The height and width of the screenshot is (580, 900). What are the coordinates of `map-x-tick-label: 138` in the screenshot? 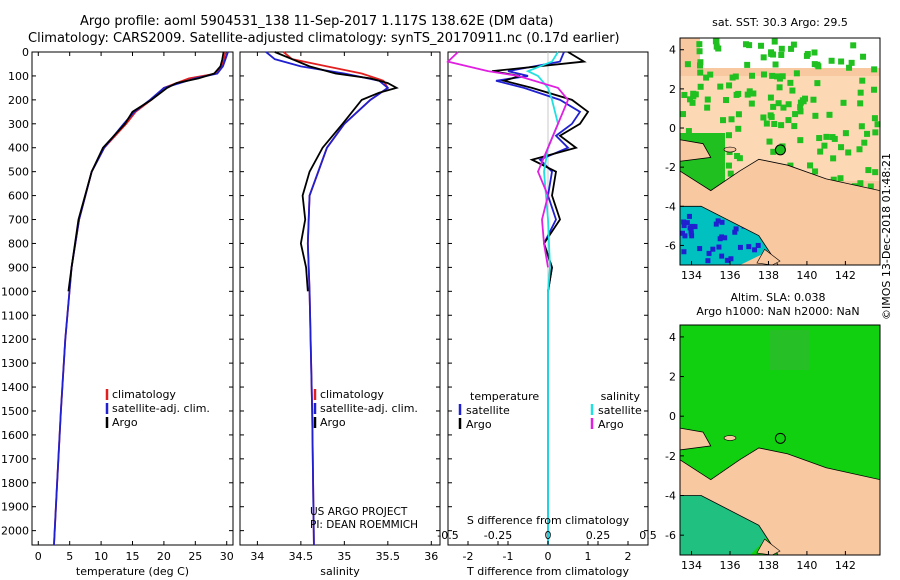 It's located at (768, 275).